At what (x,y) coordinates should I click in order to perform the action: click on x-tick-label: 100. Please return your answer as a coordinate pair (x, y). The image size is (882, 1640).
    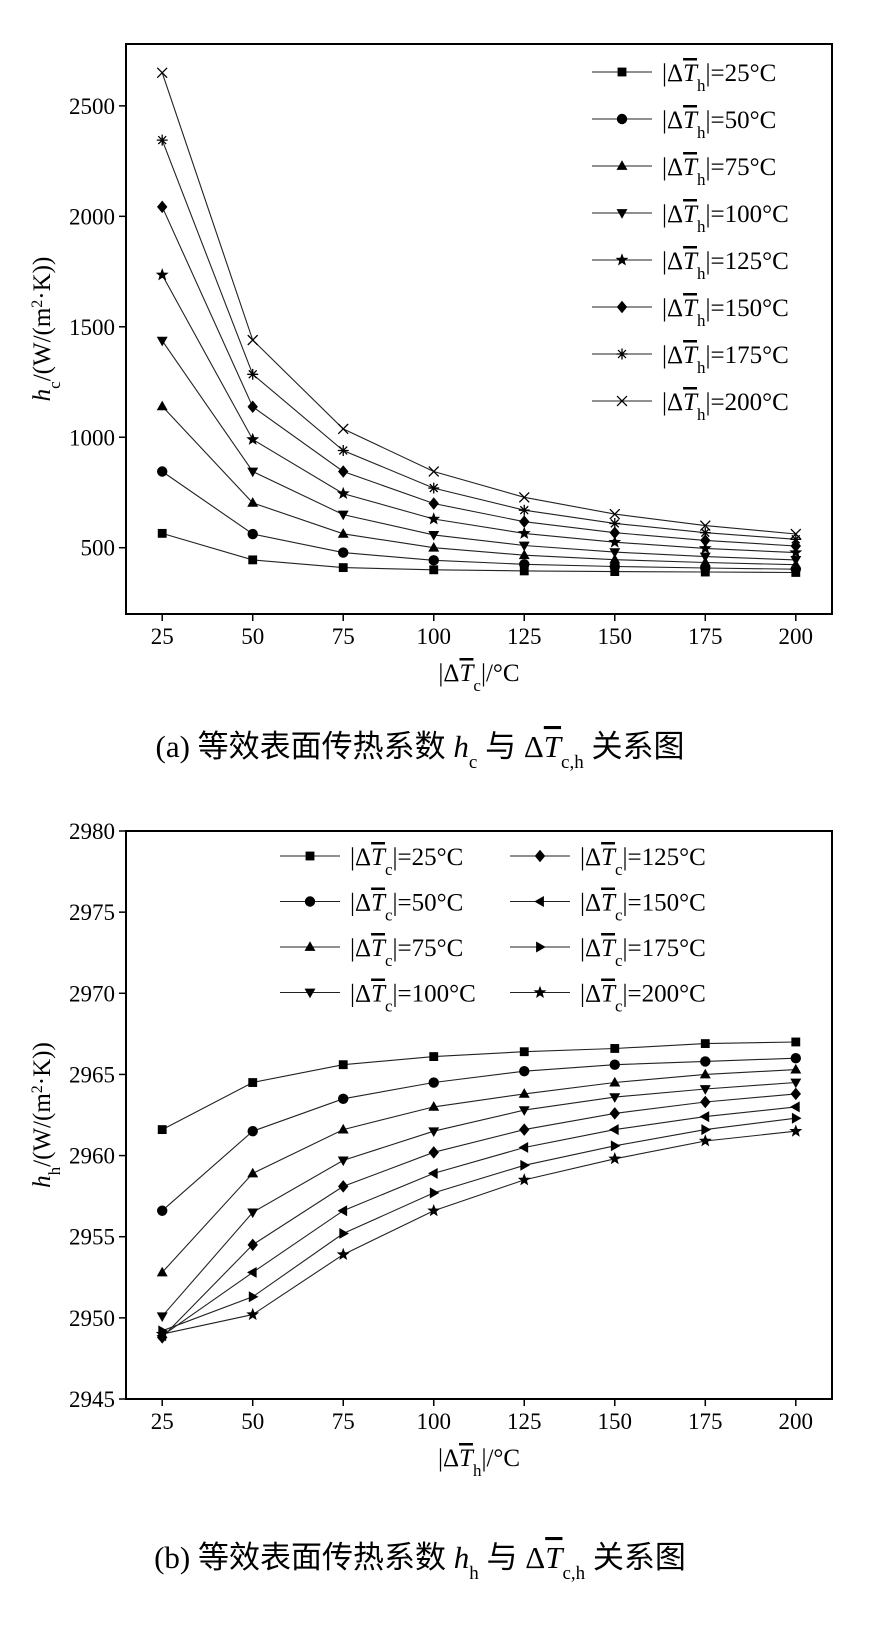
    Looking at the image, I should click on (433, 1421).